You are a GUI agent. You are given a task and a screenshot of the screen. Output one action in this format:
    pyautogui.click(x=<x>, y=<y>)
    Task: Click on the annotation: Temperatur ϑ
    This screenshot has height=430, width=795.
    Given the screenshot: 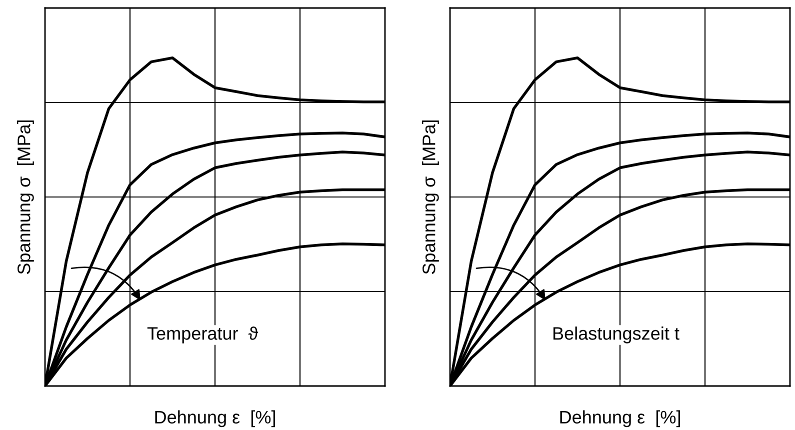 What is the action you would take?
    pyautogui.click(x=202, y=335)
    